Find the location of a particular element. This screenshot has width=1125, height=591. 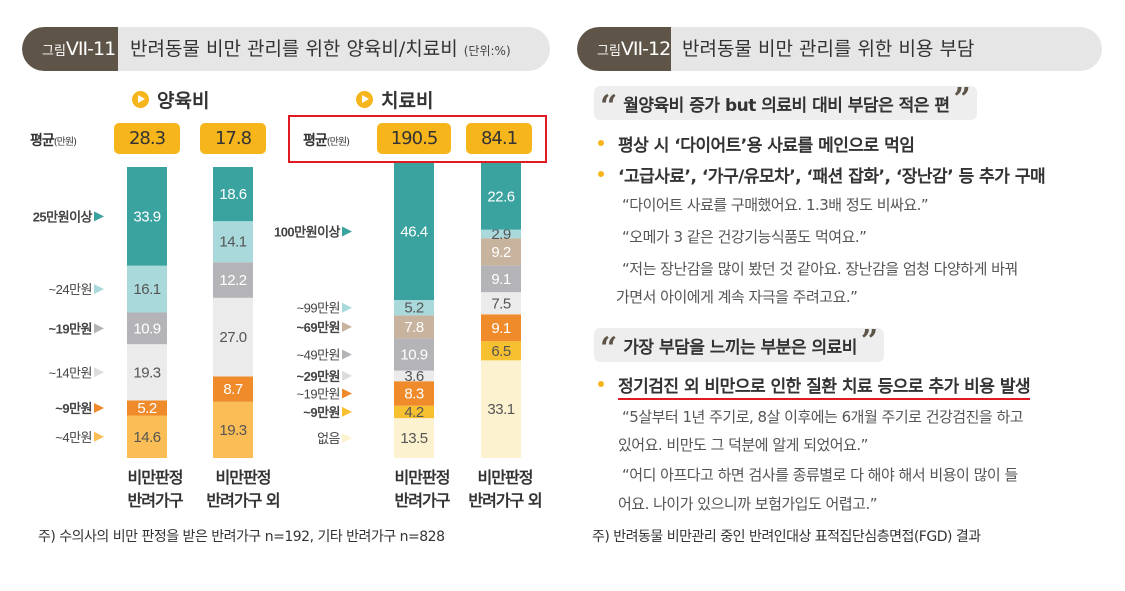

legend-label: ~19만원 is located at coordinates (318, 393).